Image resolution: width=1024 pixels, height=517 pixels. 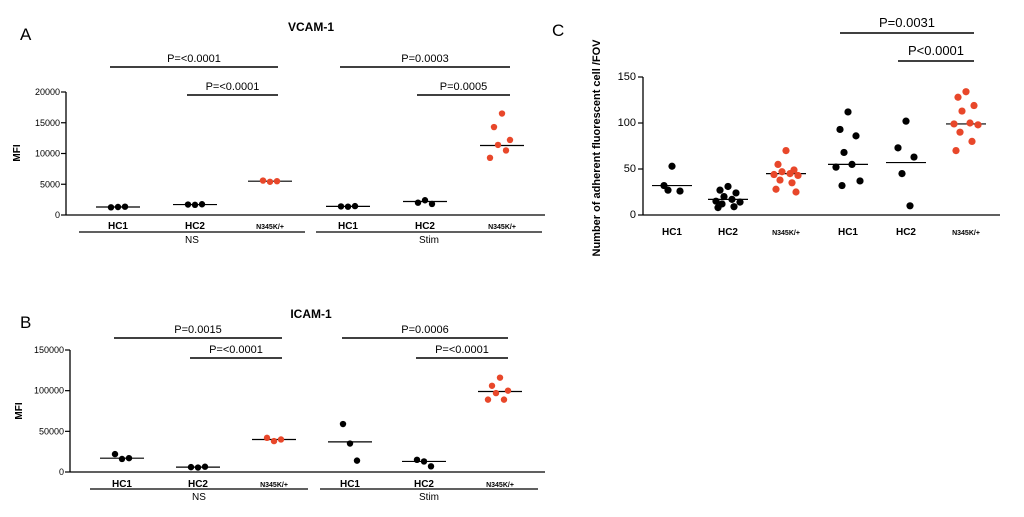 What do you see at coordinates (197, 330) in the screenshot?
I see `p-value-label: P=0.0015` at bounding box center [197, 330].